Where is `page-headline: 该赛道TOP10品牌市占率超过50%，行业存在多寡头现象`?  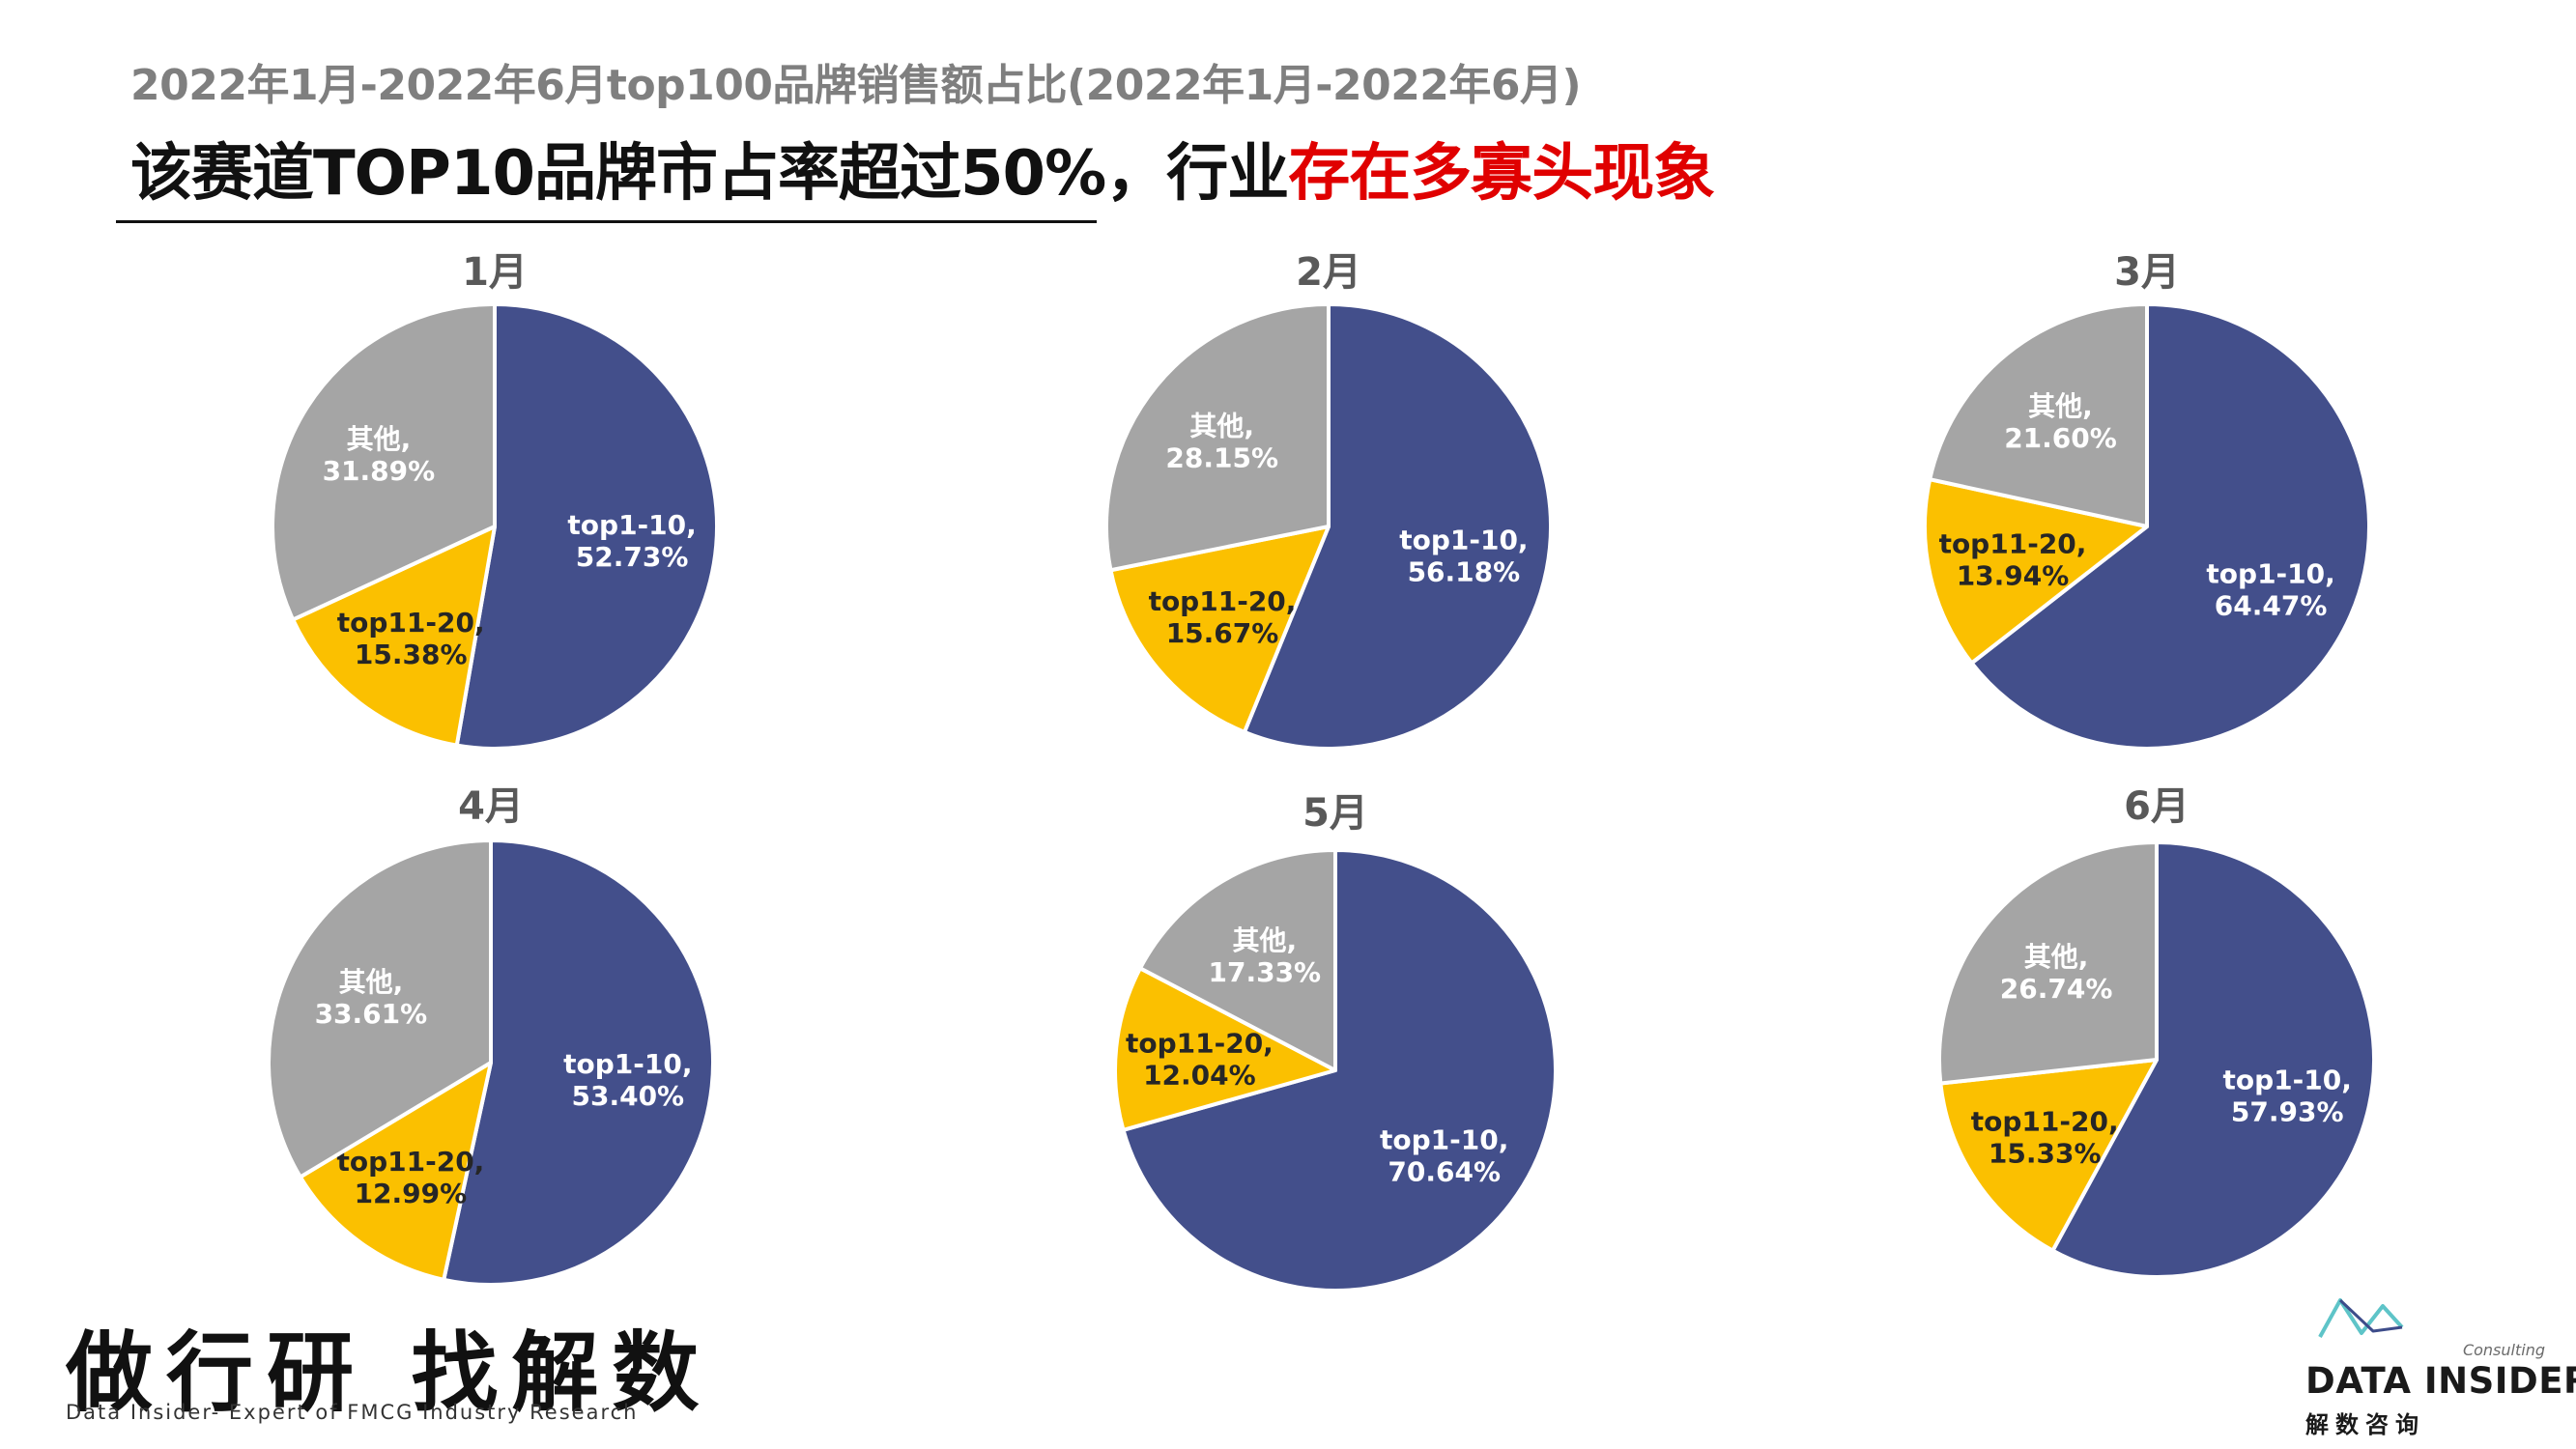 page-headline: 该赛道TOP10品牌市占率超过50%，行业存在多寡头现象 is located at coordinates (923, 168).